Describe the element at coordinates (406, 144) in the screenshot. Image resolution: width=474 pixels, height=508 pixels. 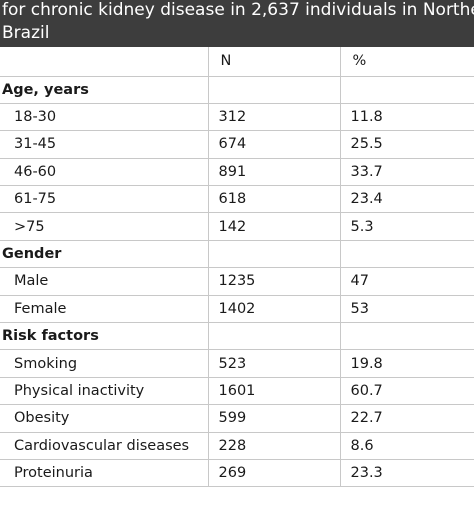
I see `row-pct-value: 25.5` at that location.